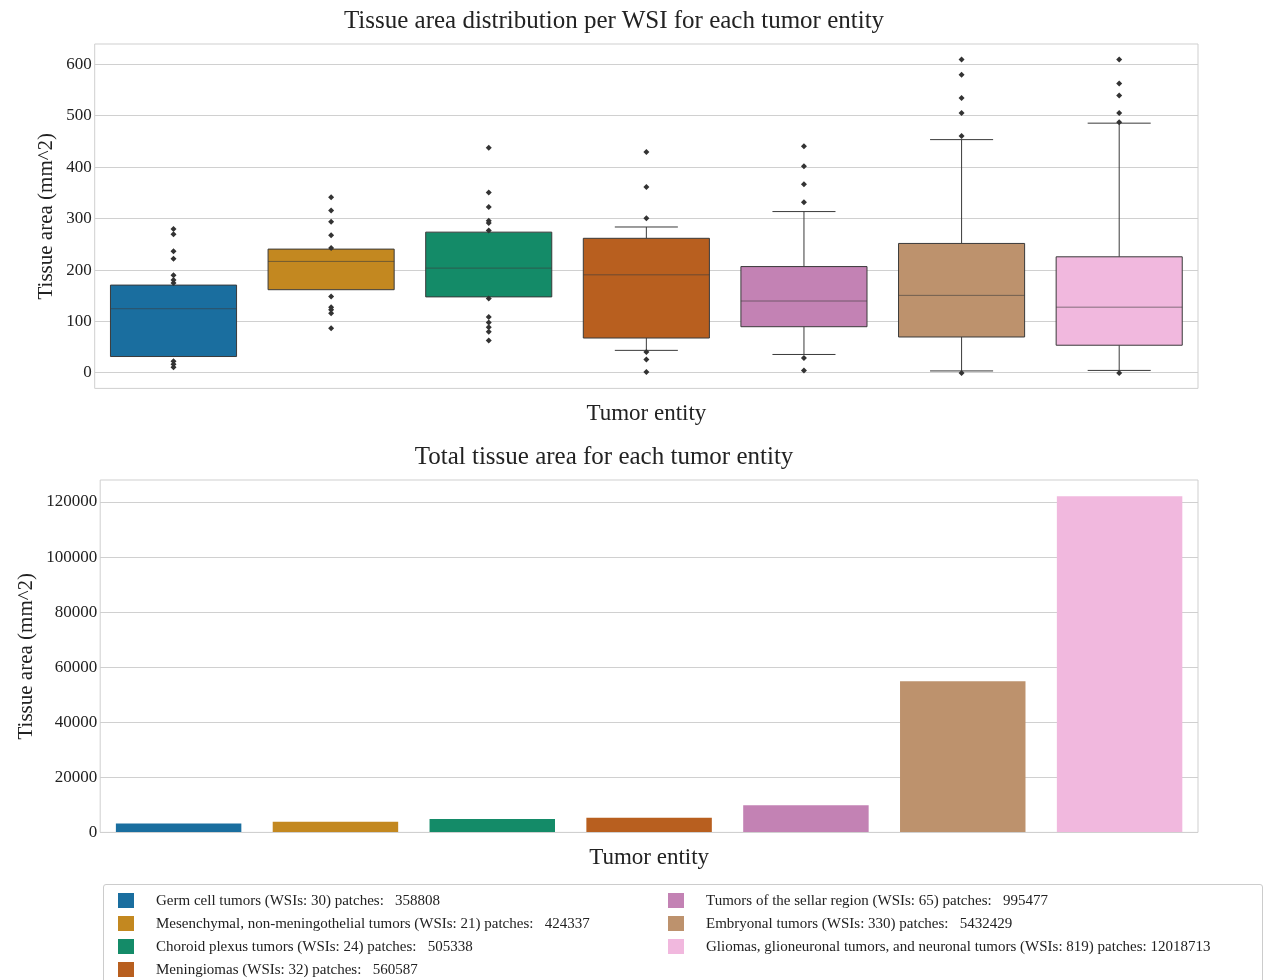  What do you see at coordinates (314, 946) in the screenshot?
I see `legend-label: Choroid plexus tumors (WSIs: 24) patches: 505338` at bounding box center [314, 946].